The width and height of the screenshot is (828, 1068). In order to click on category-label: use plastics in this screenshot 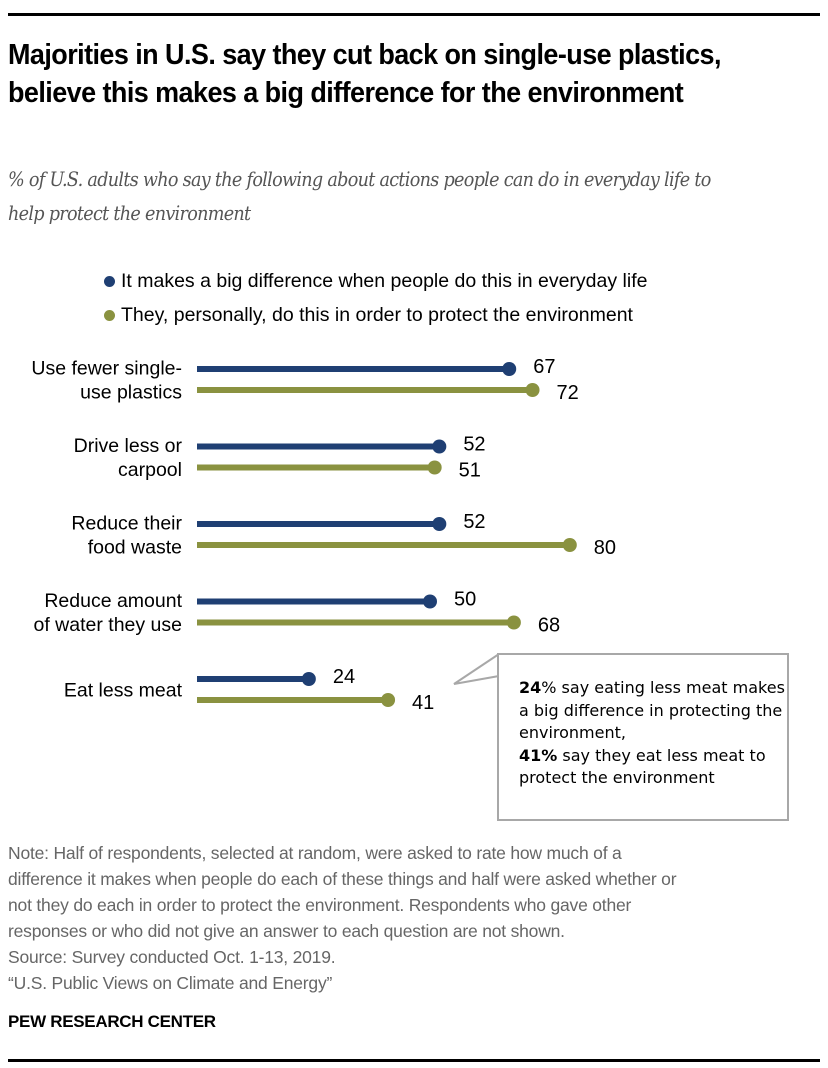, I will do `click(131, 393)`.